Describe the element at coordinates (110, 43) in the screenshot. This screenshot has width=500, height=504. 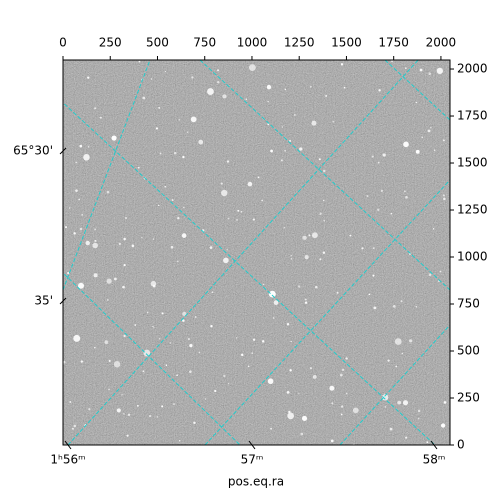
I see `x-tick-label: 250` at that location.